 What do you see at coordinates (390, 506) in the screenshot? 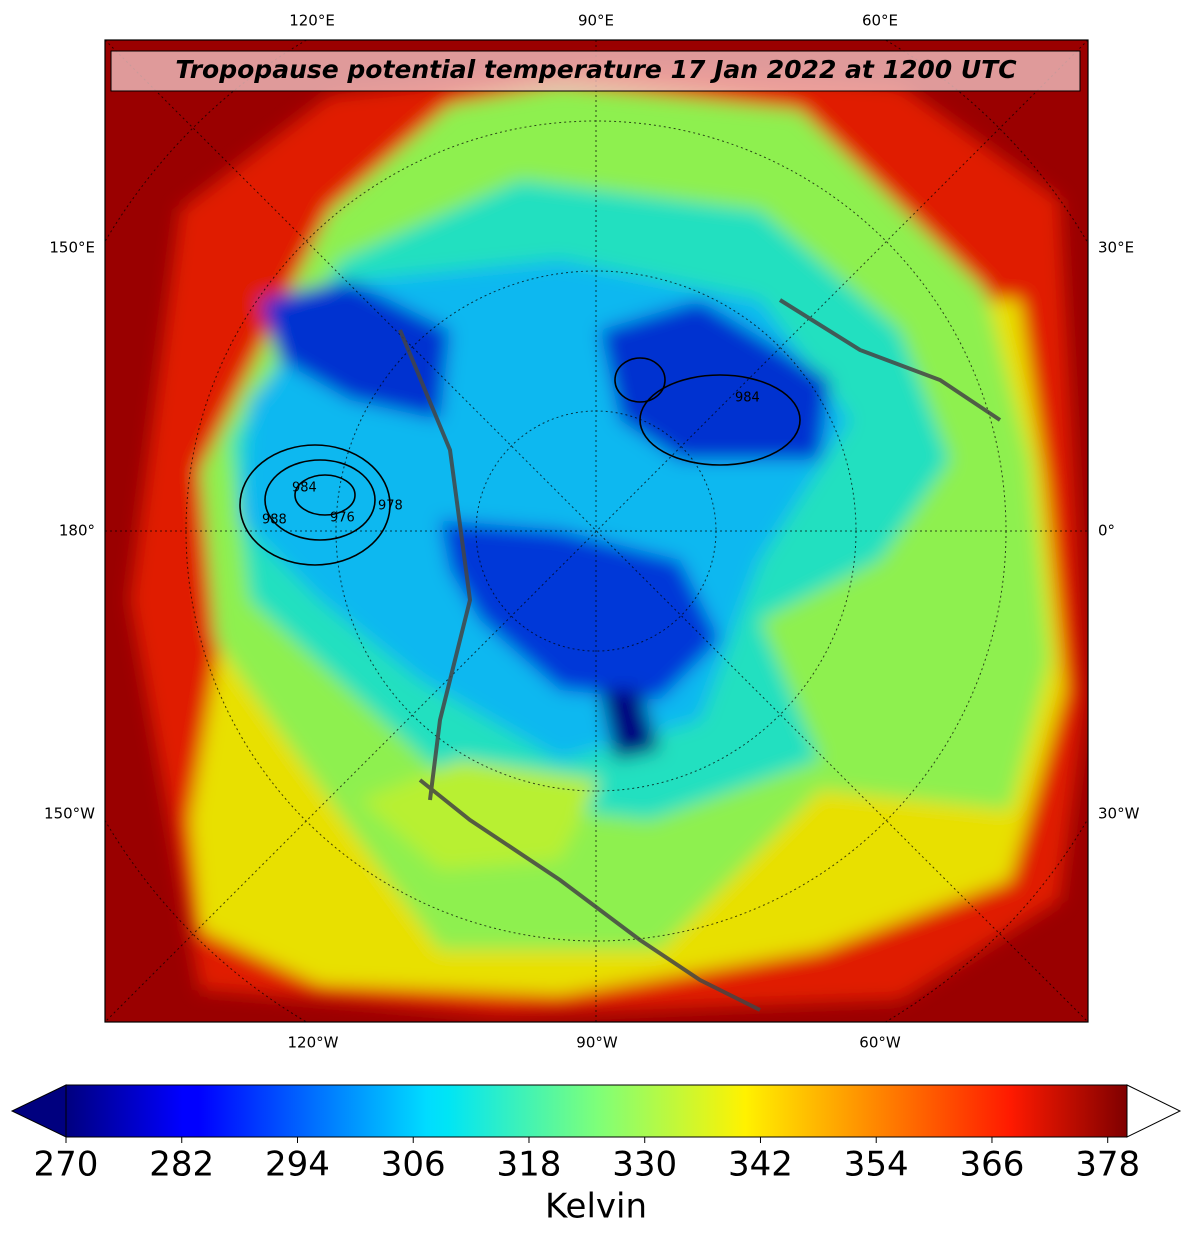
I see `contour-label: 978` at bounding box center [390, 506].